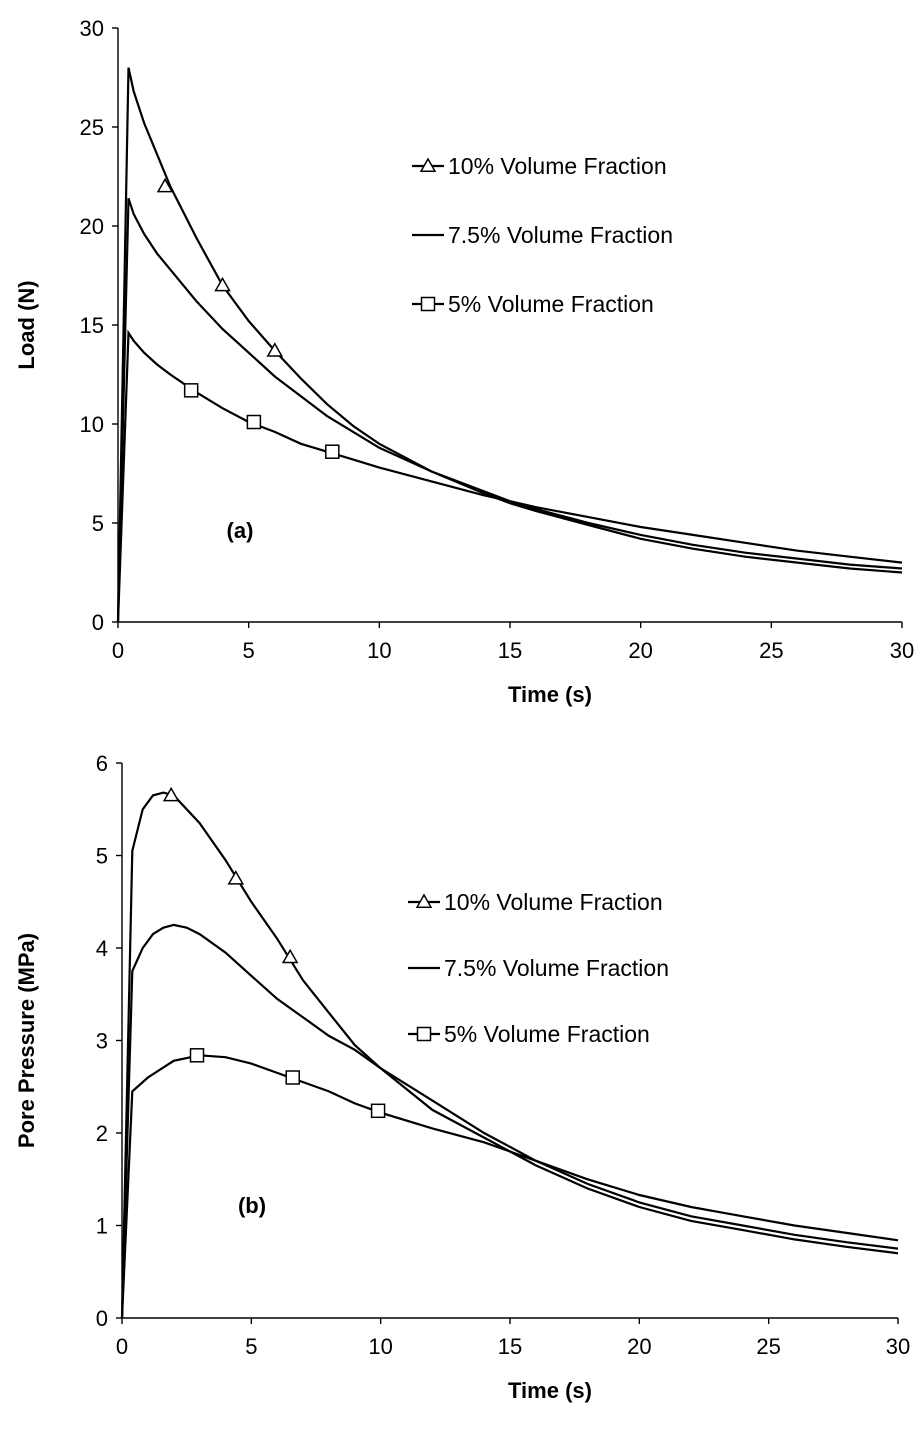 This screenshot has width=921, height=1454. What do you see at coordinates (252, 1205) in the screenshot?
I see `panel-label: (b)` at bounding box center [252, 1205].